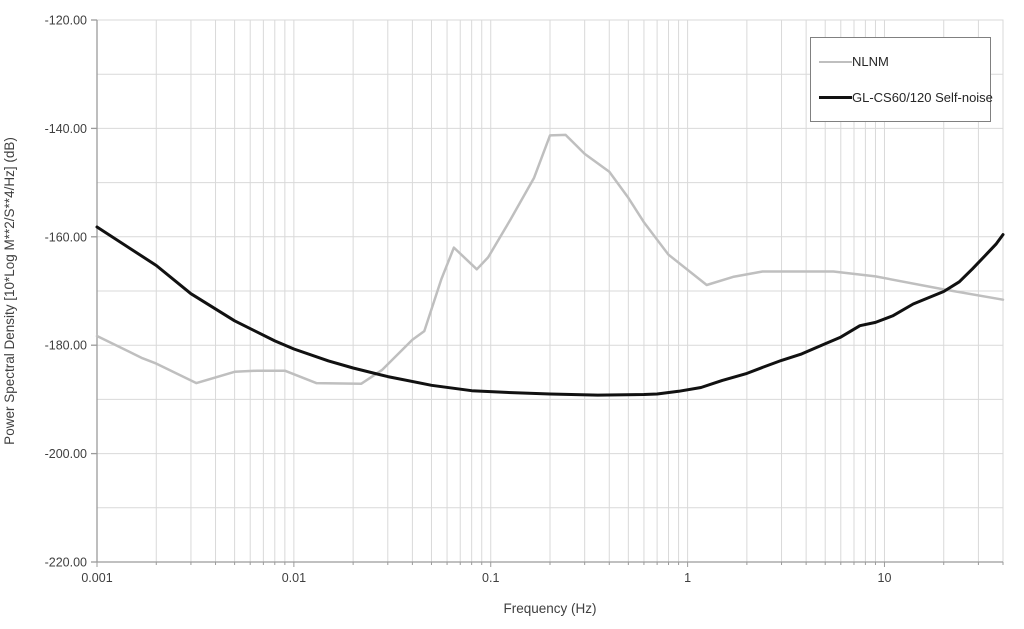  What do you see at coordinates (900, 61) in the screenshot?
I see `legend-entry-nlnm: NLNM` at bounding box center [900, 61].